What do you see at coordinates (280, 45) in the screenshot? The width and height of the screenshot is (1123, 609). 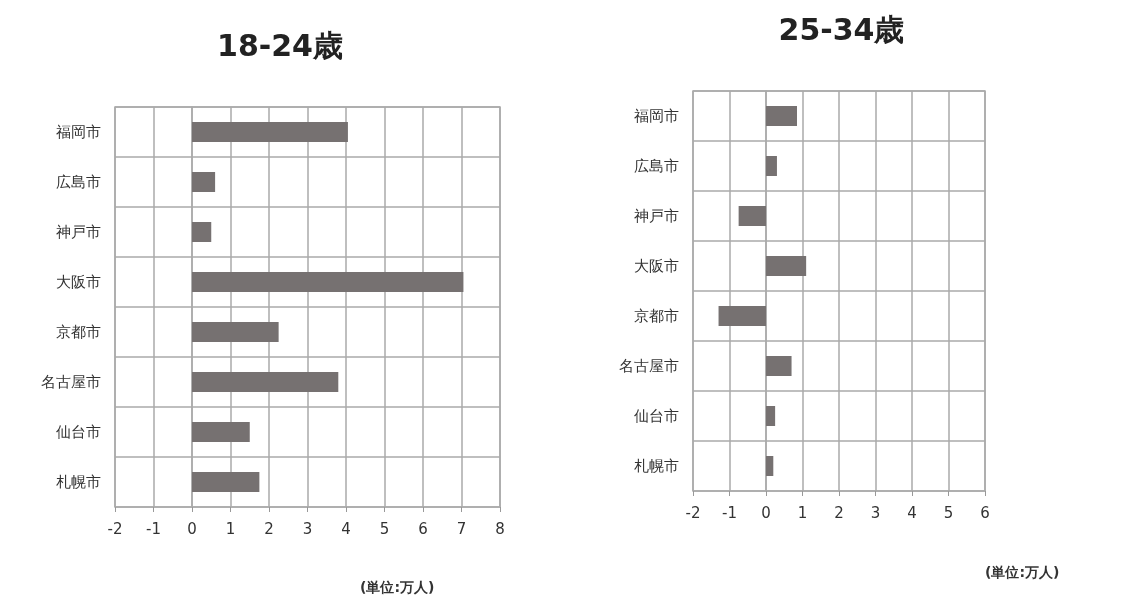 I see `chart-title: 18-24歳` at bounding box center [280, 45].